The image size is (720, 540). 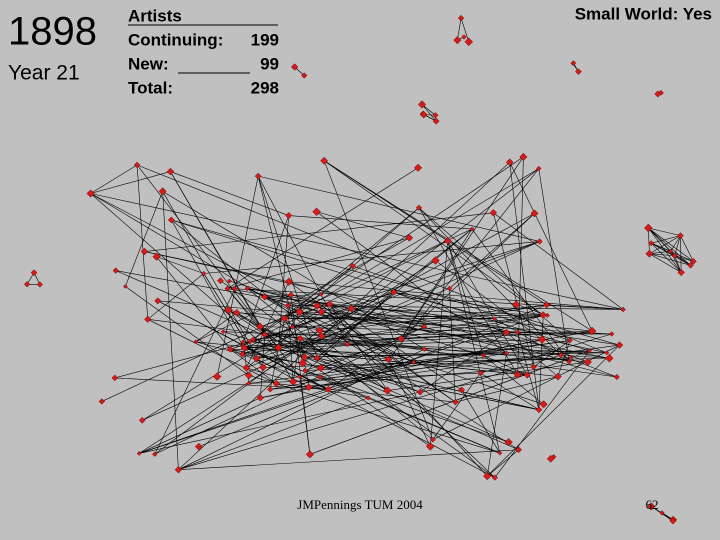 I want to click on stat-label: Continuing:, so click(x=175, y=39).